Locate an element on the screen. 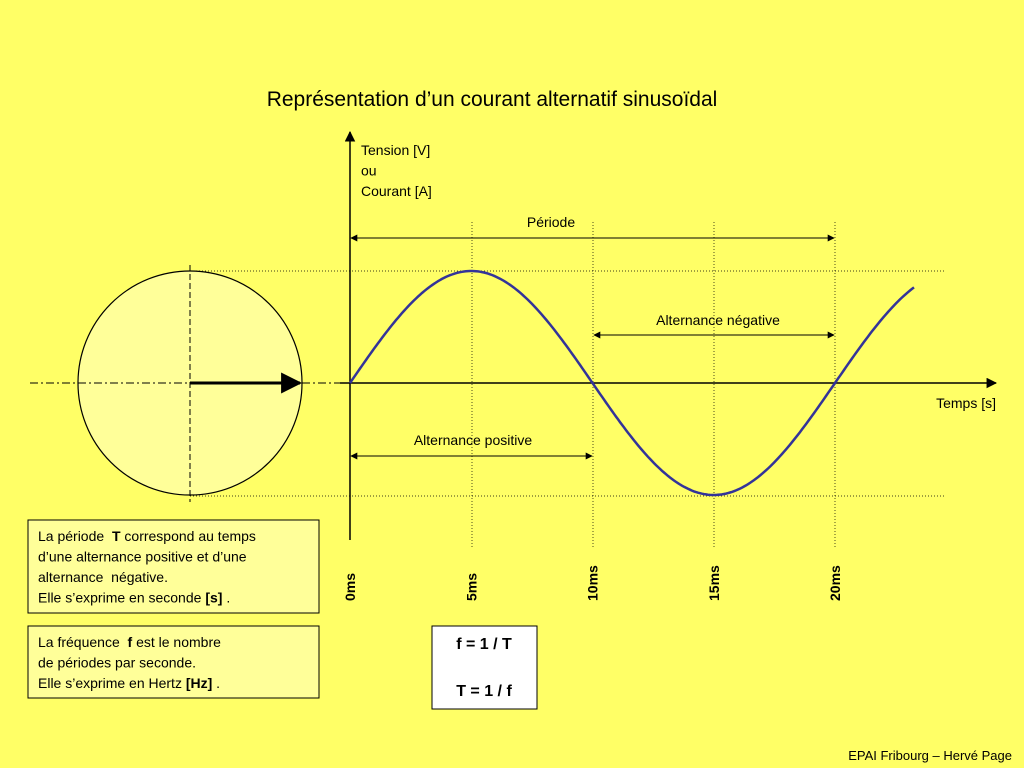  frequency-box is located at coordinates (173, 662).